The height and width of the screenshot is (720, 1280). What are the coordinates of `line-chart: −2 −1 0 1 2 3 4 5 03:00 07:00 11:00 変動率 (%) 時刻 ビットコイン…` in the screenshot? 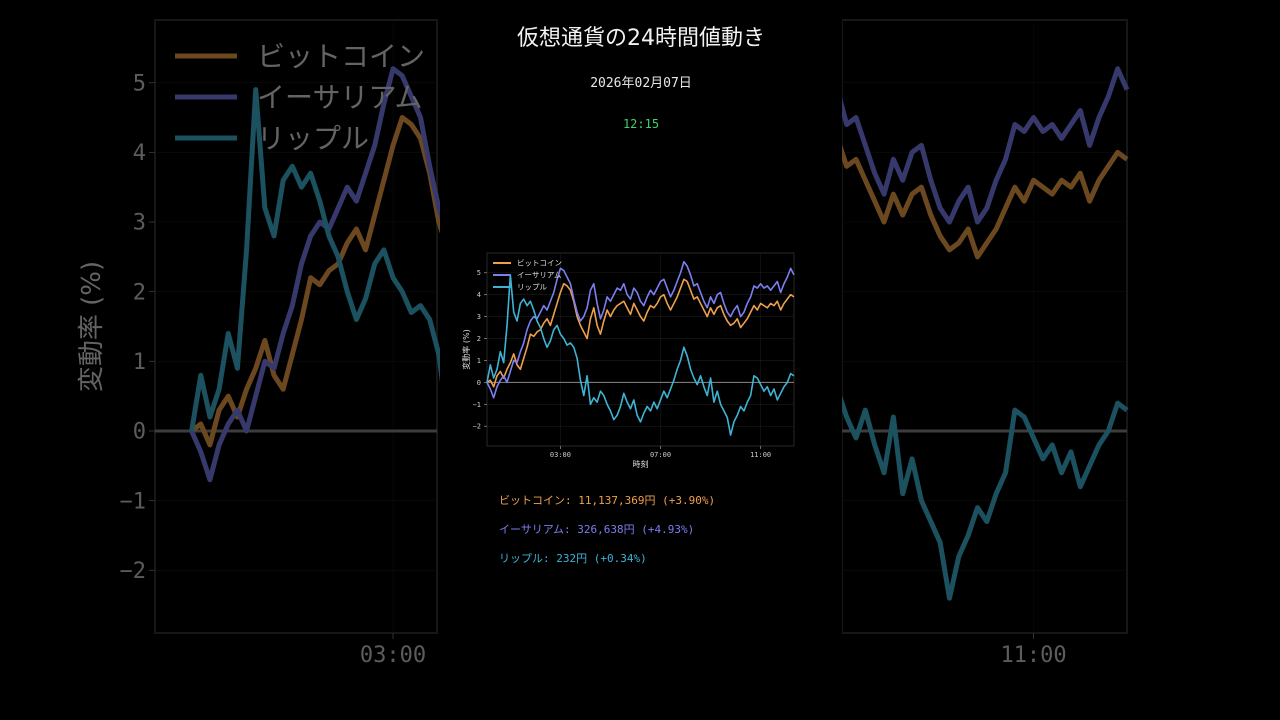 It's located at (628, 360).